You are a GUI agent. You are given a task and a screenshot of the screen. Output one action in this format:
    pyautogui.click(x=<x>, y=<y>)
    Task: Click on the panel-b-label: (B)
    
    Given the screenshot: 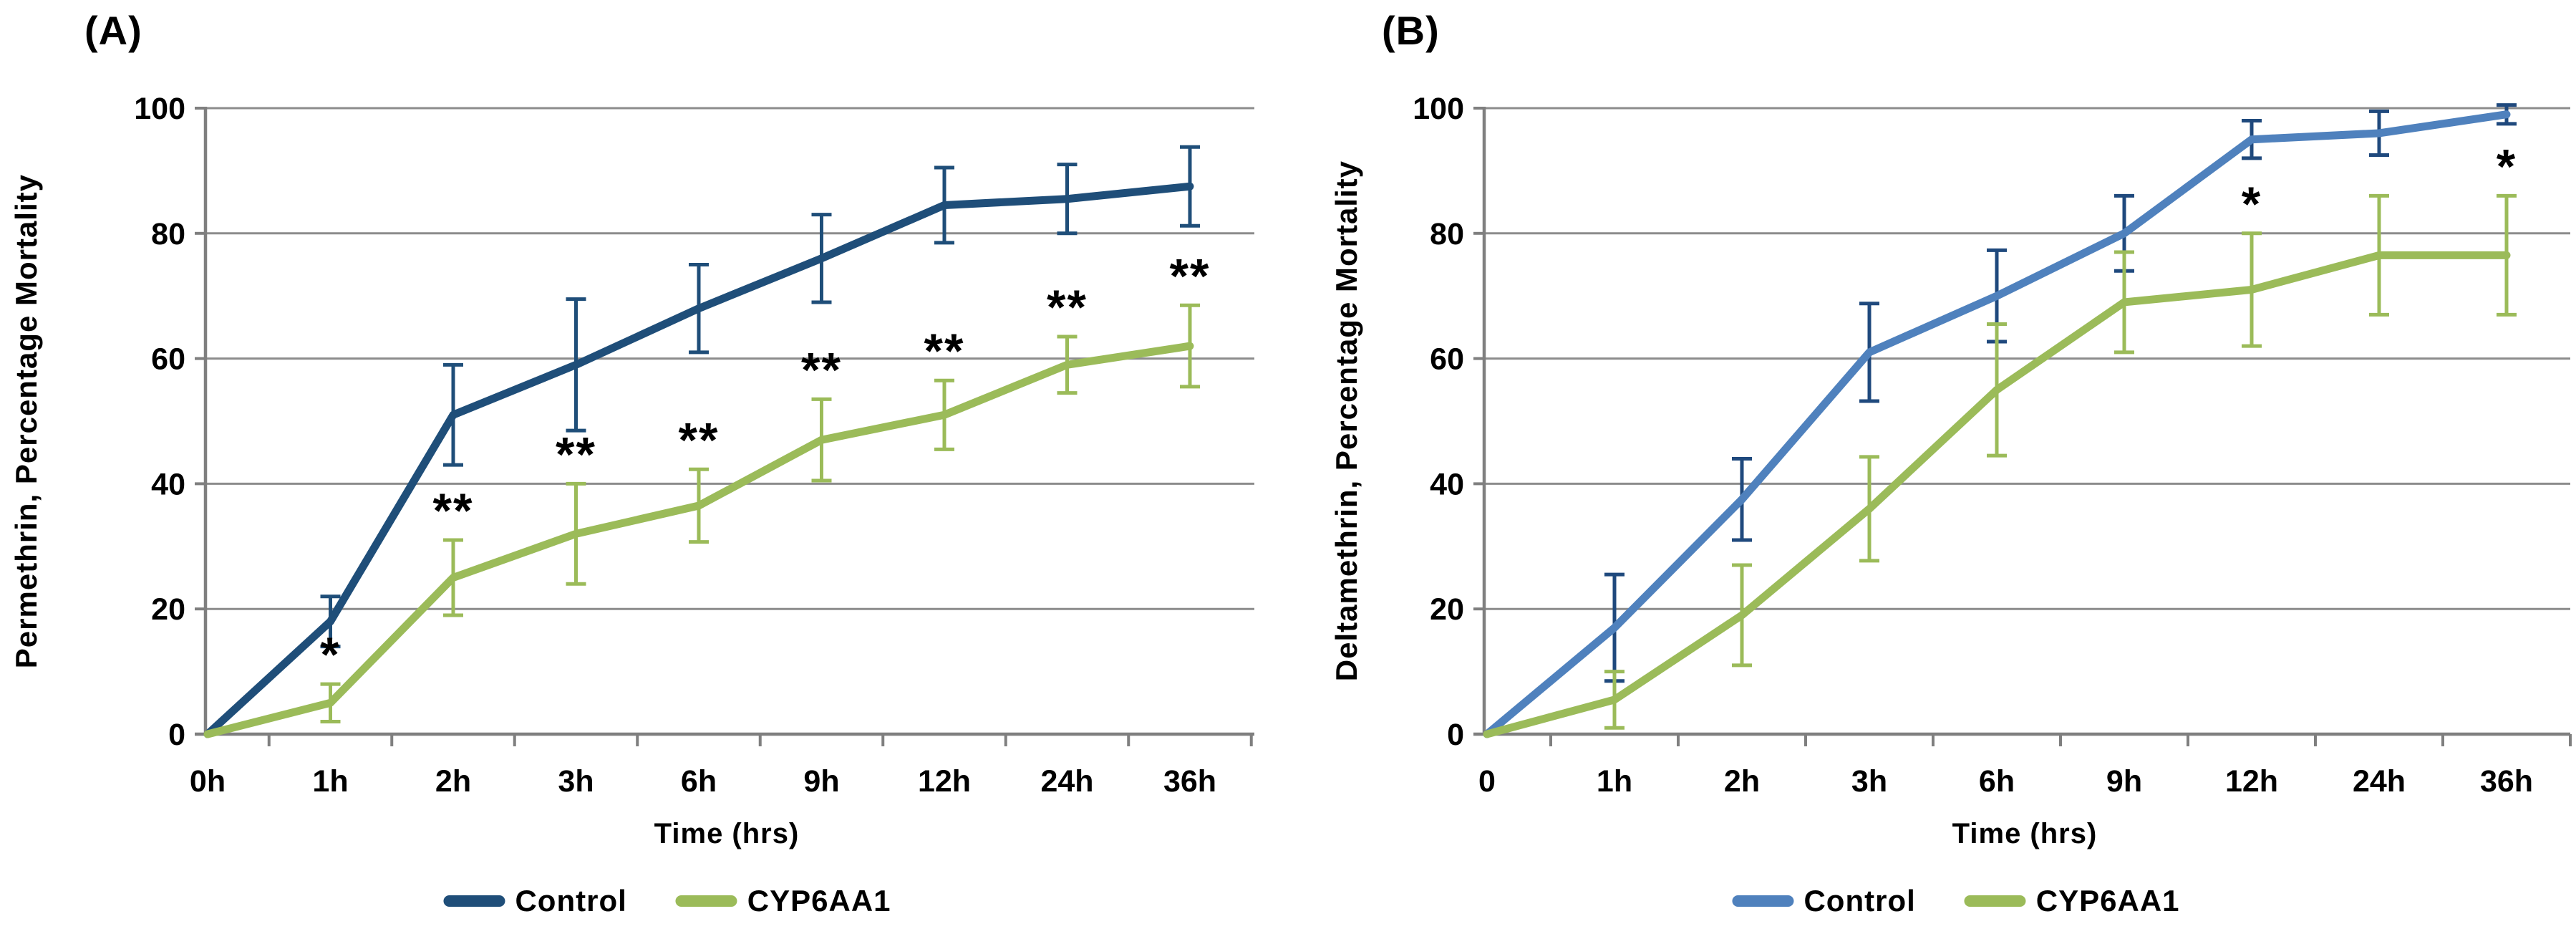 What is the action you would take?
    pyautogui.click(x=1411, y=30)
    